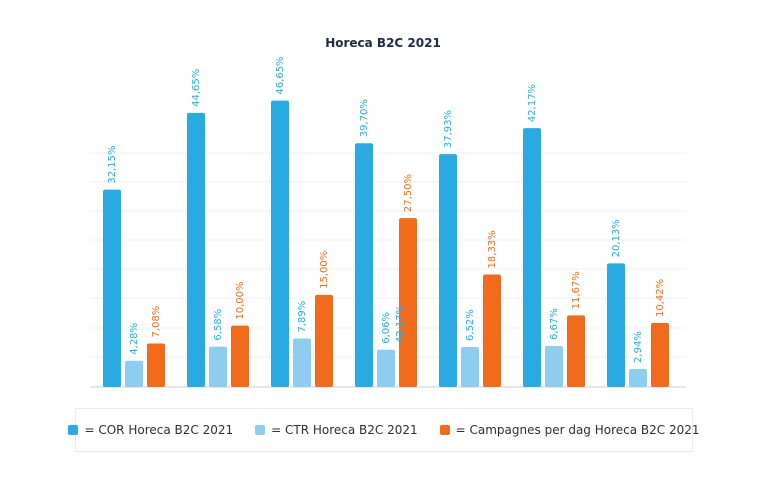 Image resolution: width=770 pixels, height=481 pixels. Describe the element at coordinates (156, 322) in the screenshot. I see `data-label-campagnes-1: 7,08%` at that location.